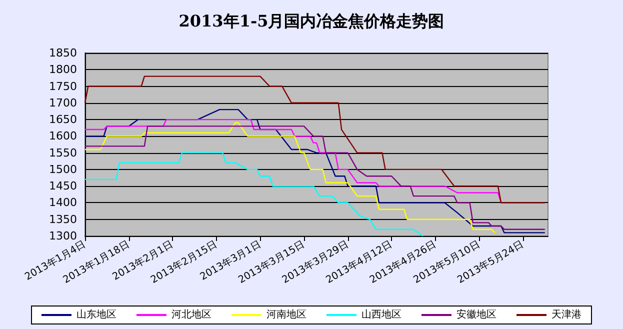 Image resolution: width=623 pixels, height=329 pixels. Describe the element at coordinates (63, 86) in the screenshot. I see `y-tick-label: 1750` at that location.